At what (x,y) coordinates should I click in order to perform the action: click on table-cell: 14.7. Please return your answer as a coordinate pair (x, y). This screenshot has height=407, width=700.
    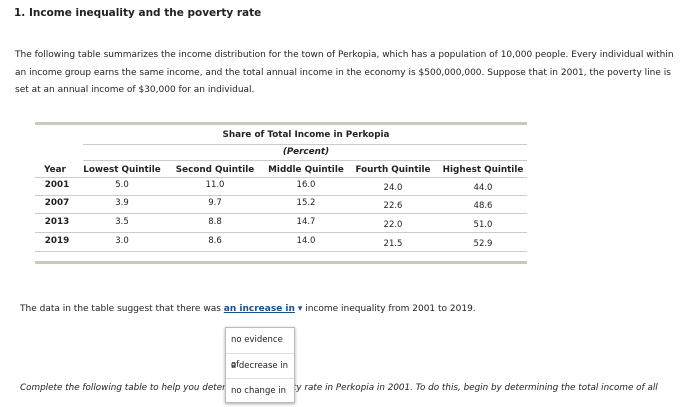
    Looking at the image, I should click on (306, 222).